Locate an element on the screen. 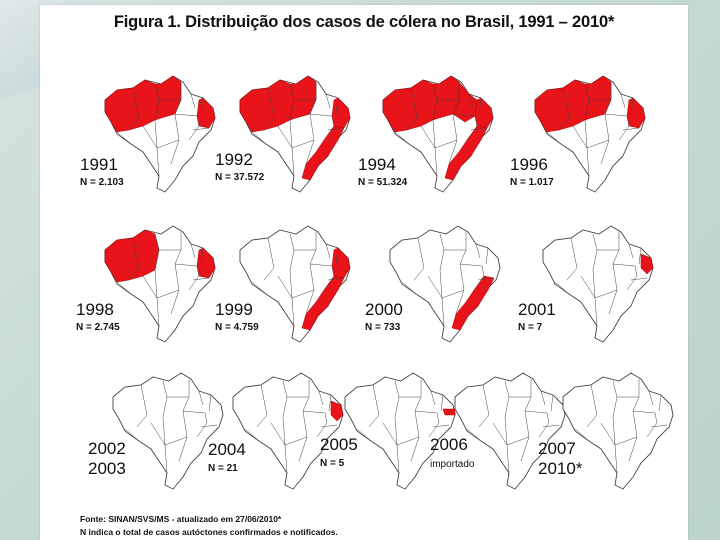  map-panel-1991: 1991 N = 2.103 is located at coordinates (155, 135).